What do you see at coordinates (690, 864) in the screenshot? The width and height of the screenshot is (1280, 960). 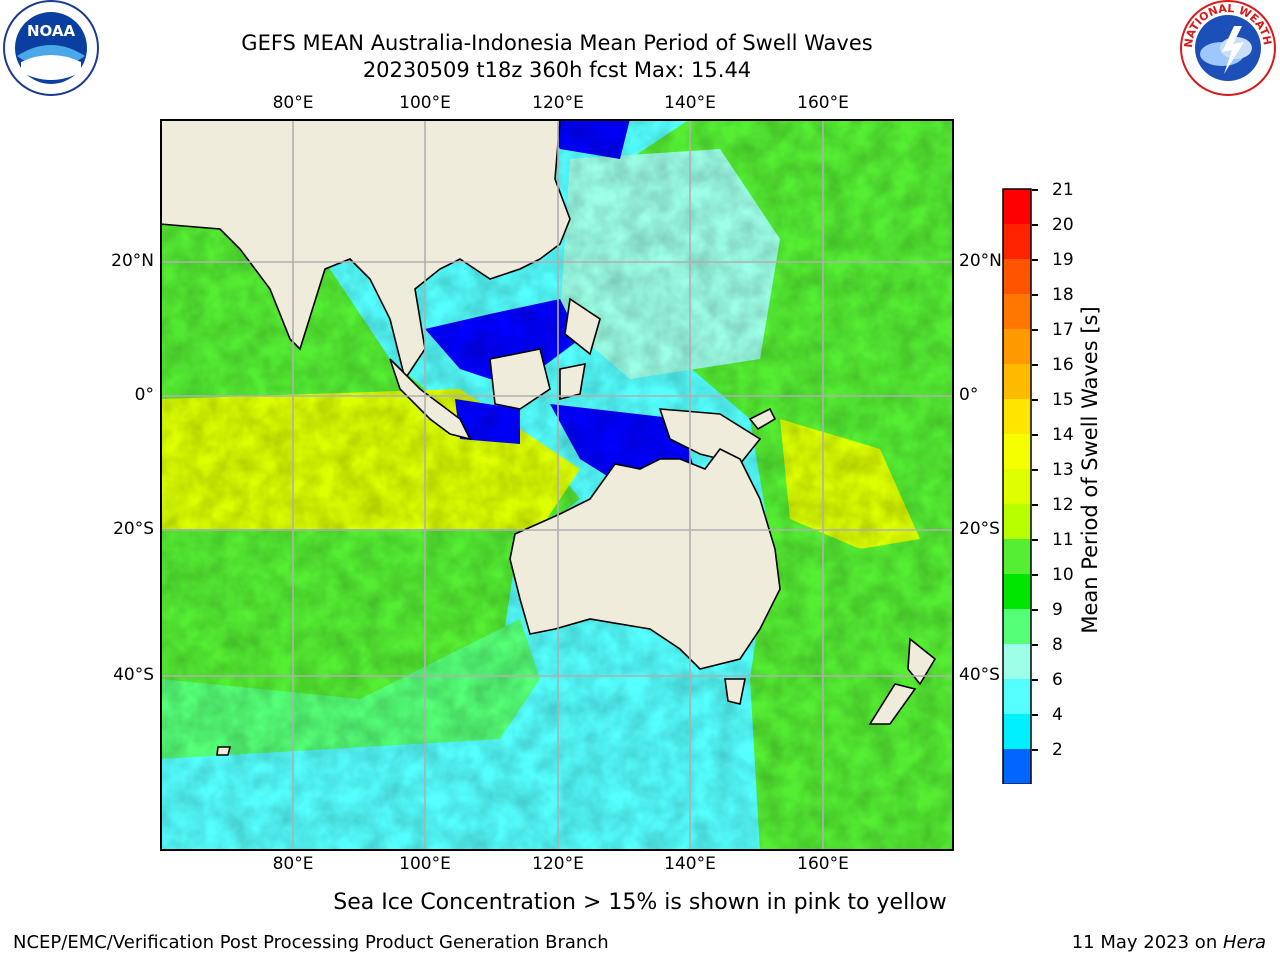 I see `lon-tick-bottom-140e: 140°E` at bounding box center [690, 864].